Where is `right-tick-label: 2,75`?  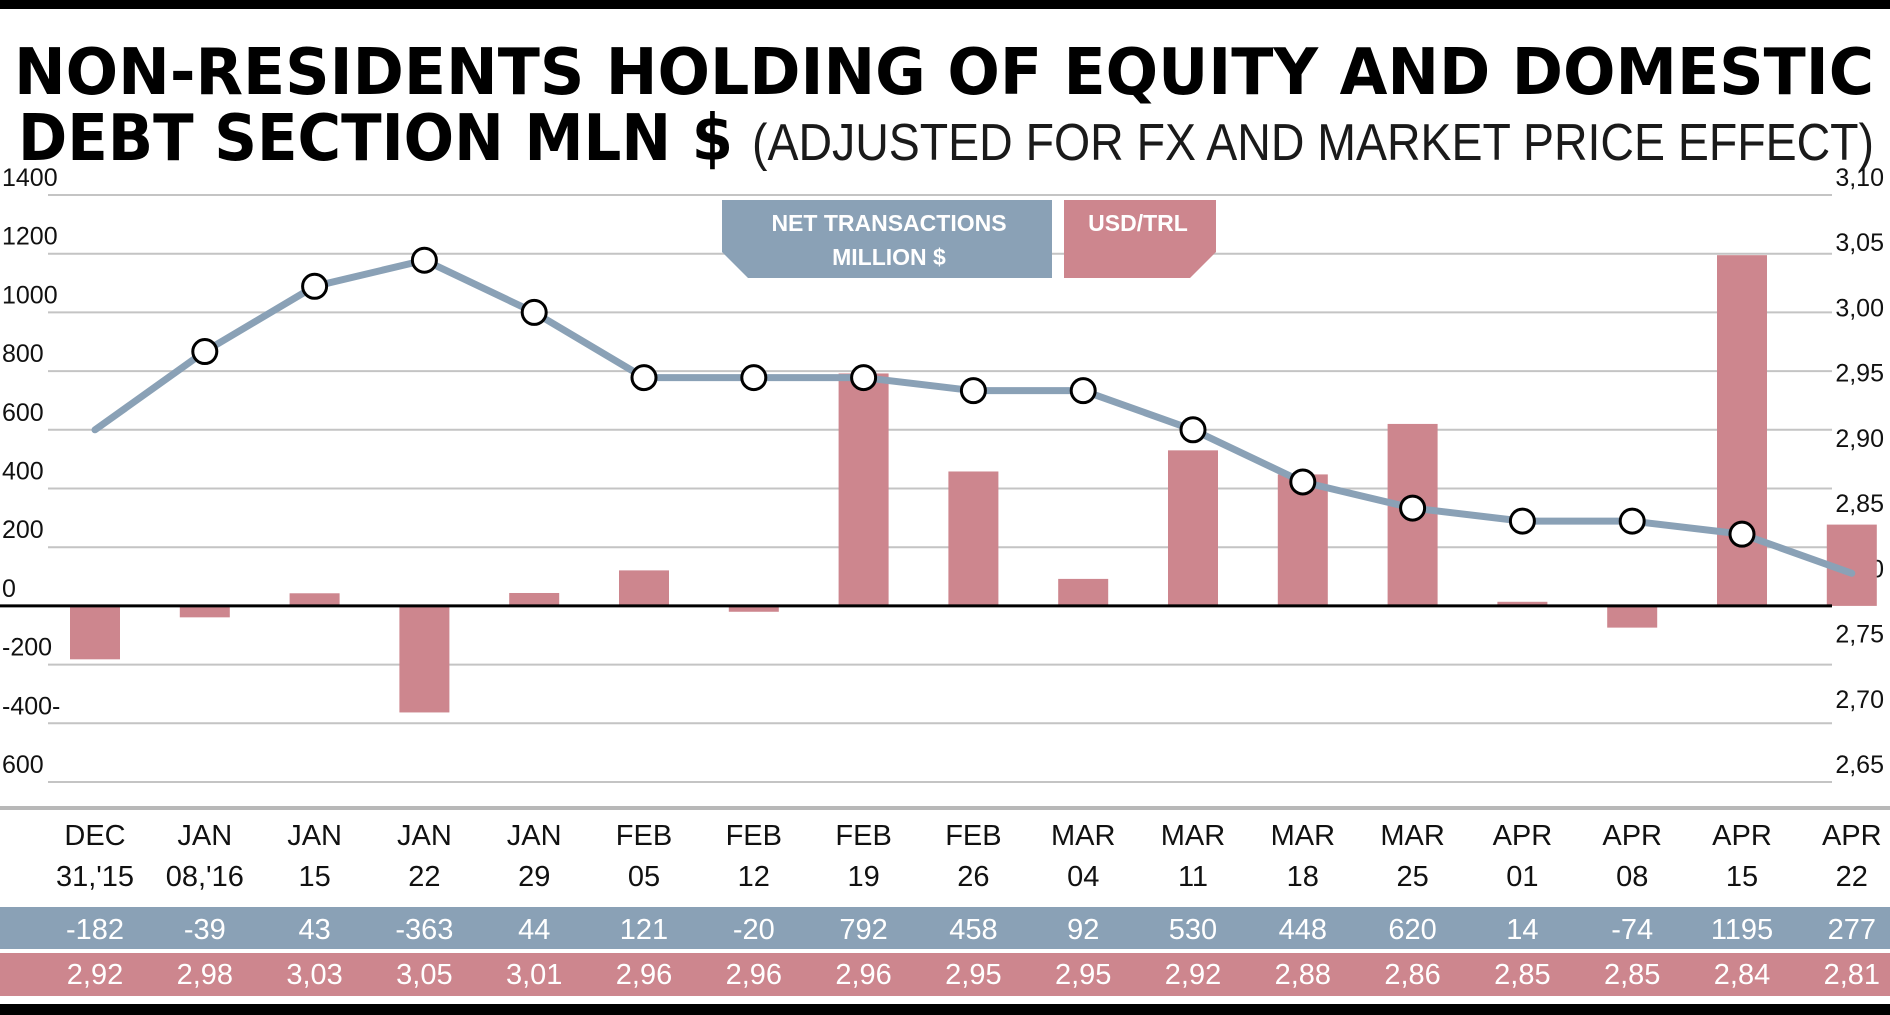 right-tick-label: 2,75 is located at coordinates (1859, 635).